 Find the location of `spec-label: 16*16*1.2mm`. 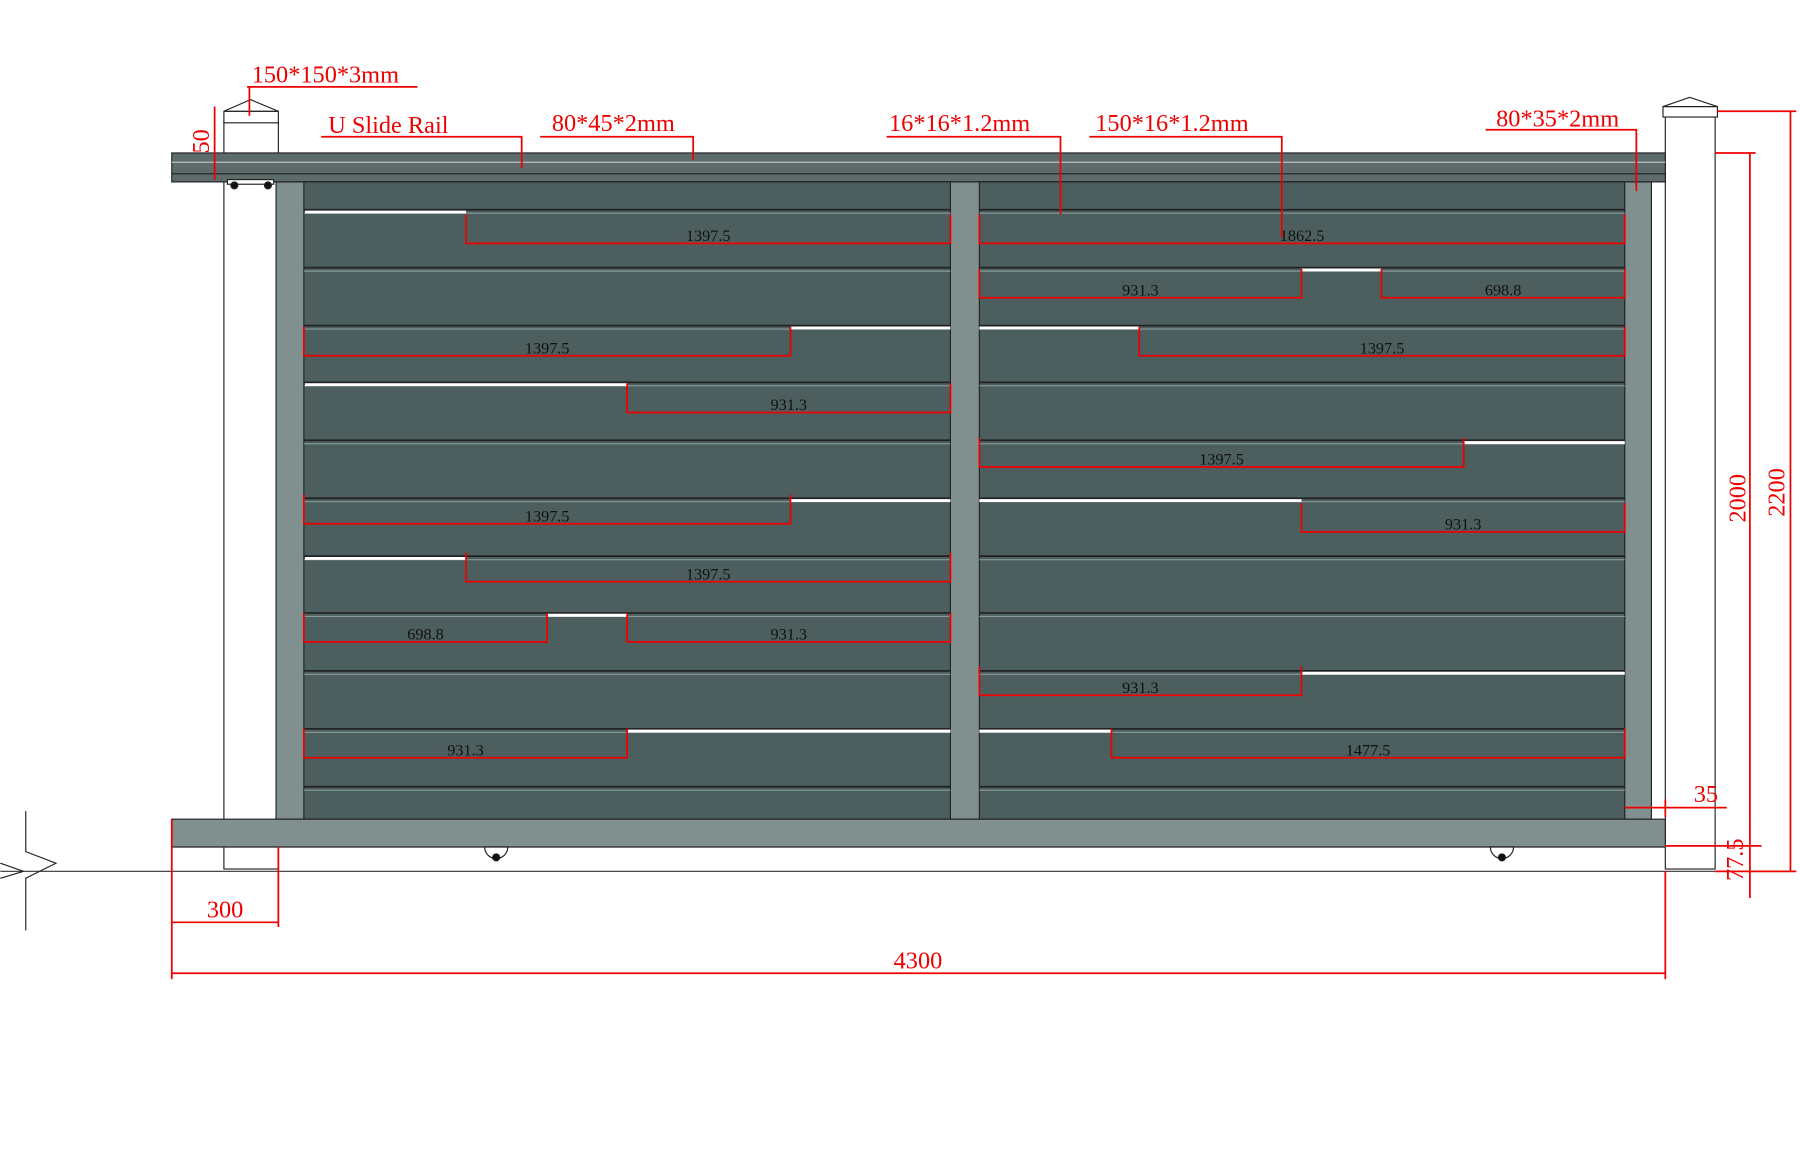

spec-label: 16*16*1.2mm is located at coordinates (959, 123).